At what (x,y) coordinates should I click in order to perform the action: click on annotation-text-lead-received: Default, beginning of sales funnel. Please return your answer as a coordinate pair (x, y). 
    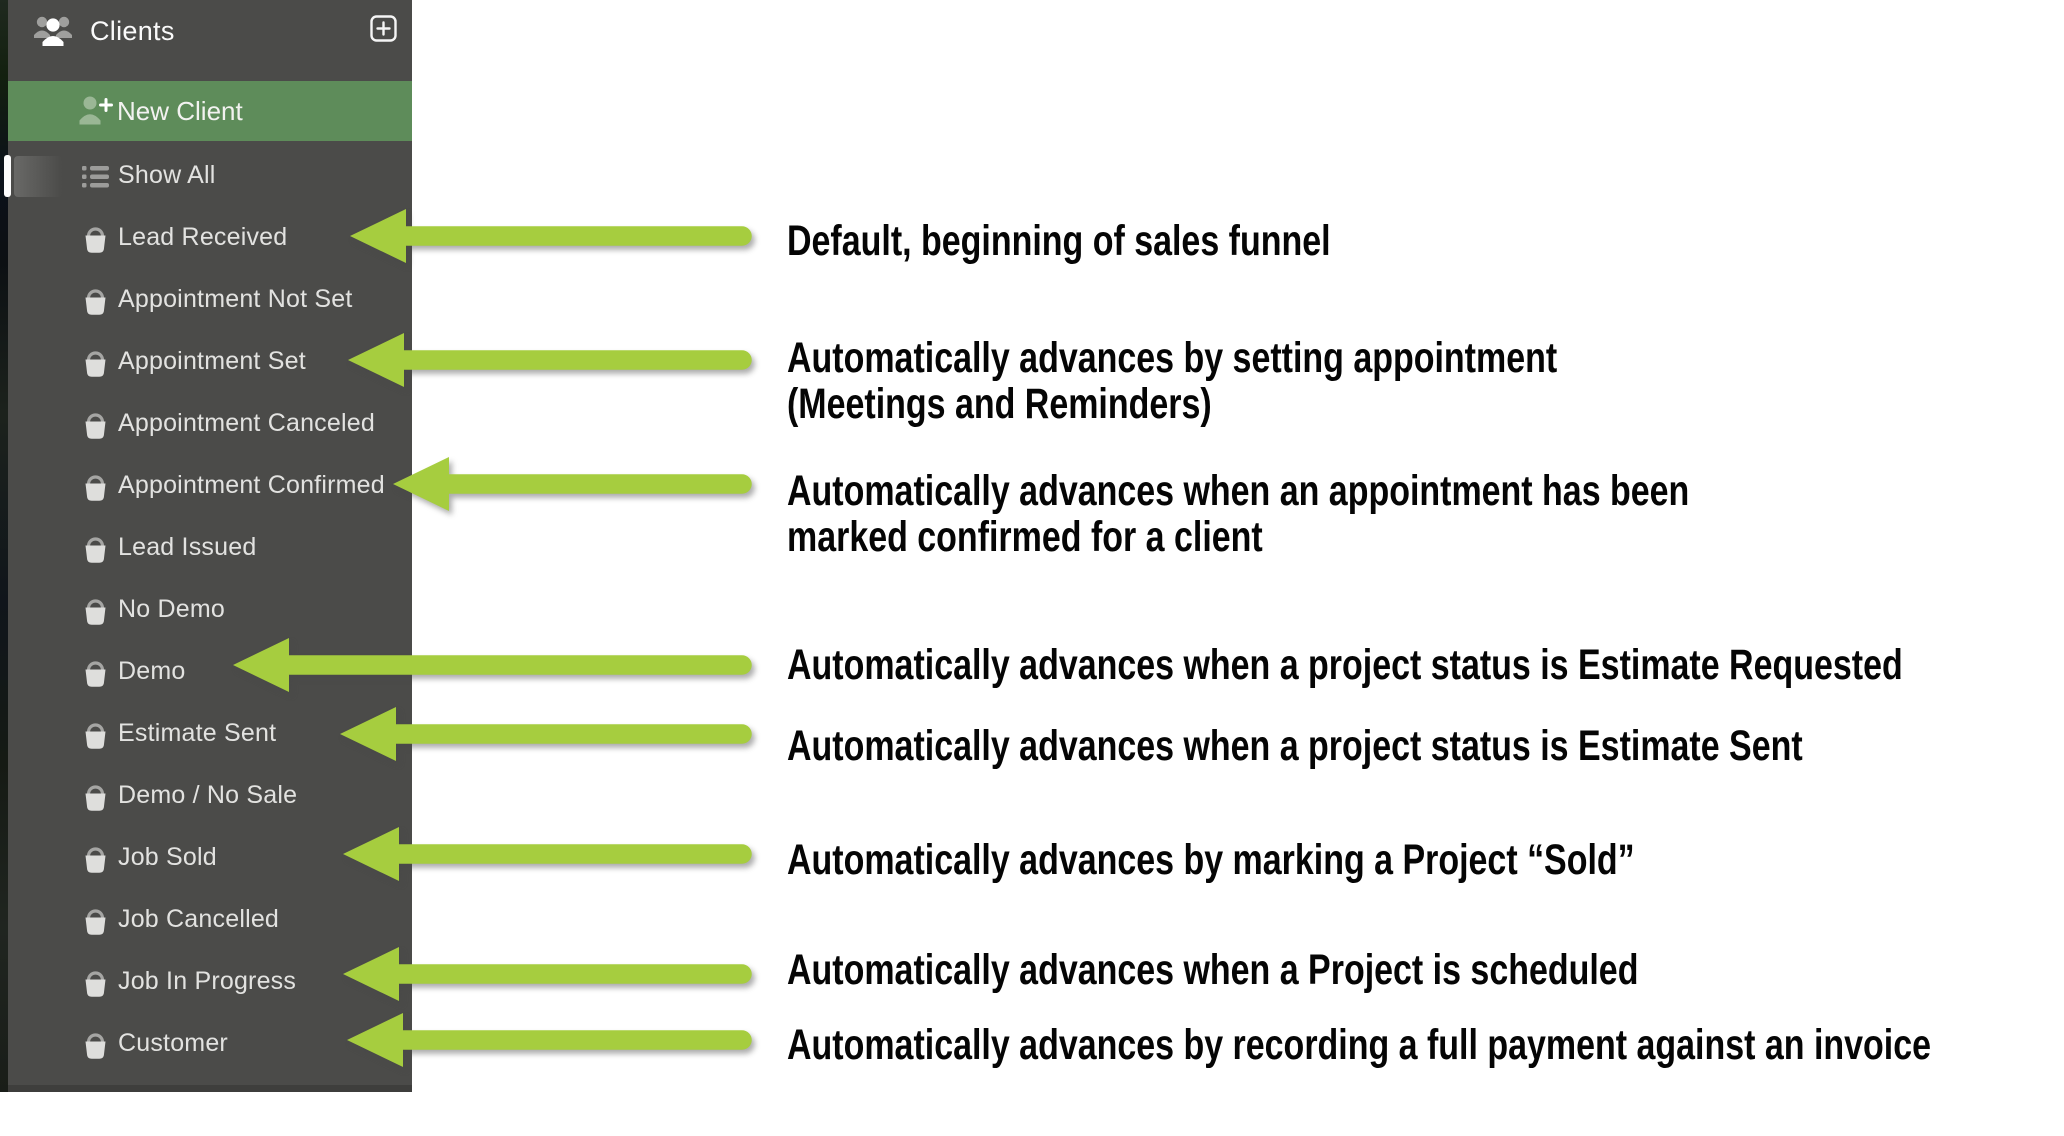
    Looking at the image, I should click on (1059, 241).